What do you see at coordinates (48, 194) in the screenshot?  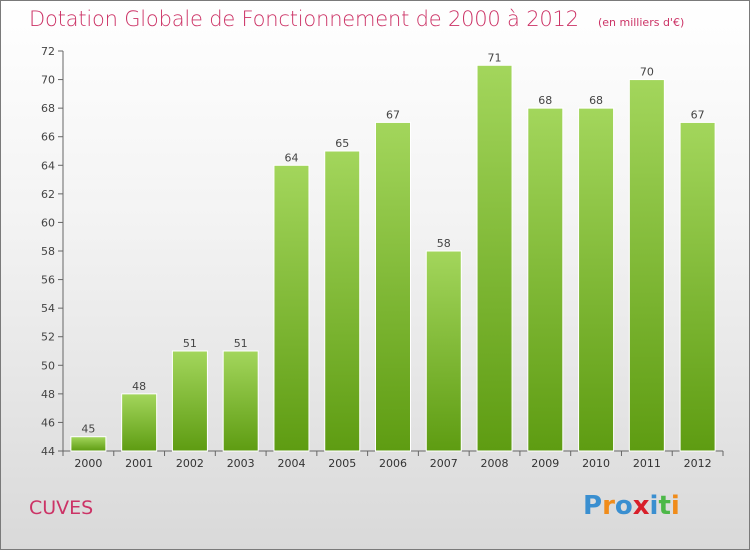 I see `y-tick-label: 62` at bounding box center [48, 194].